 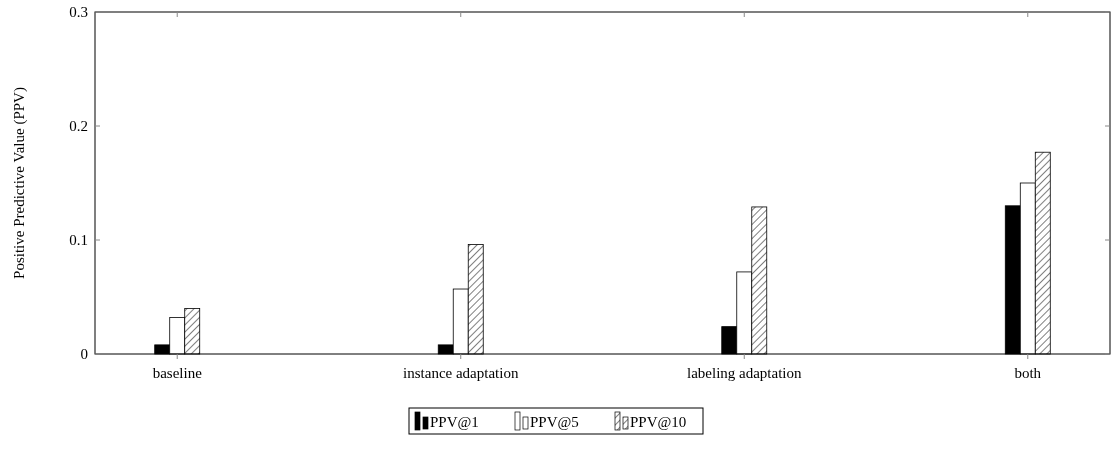 I want to click on y-tick-label: 0.2, so click(x=78, y=126).